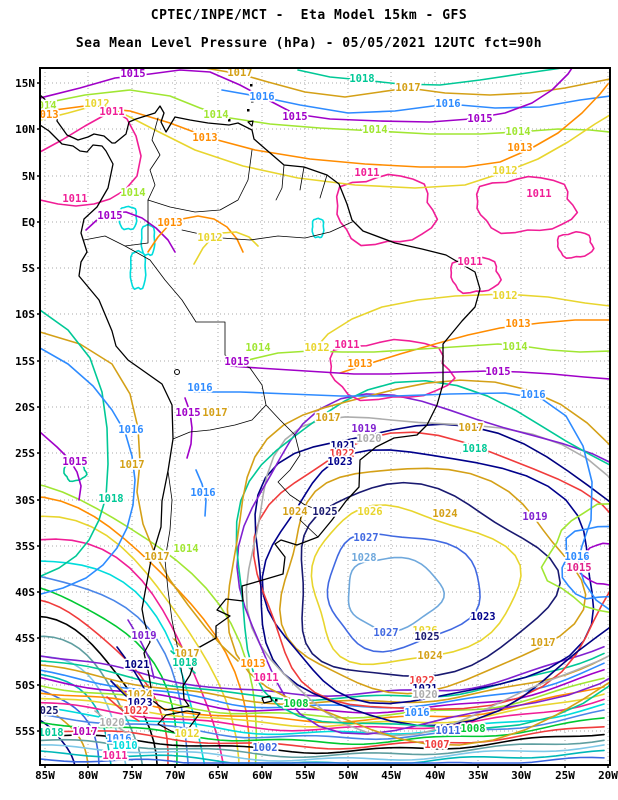 This screenshot has height=800, width=618. Describe the element at coordinates (365, 538) in the screenshot. I see `isobar-label: 1027` at that location.